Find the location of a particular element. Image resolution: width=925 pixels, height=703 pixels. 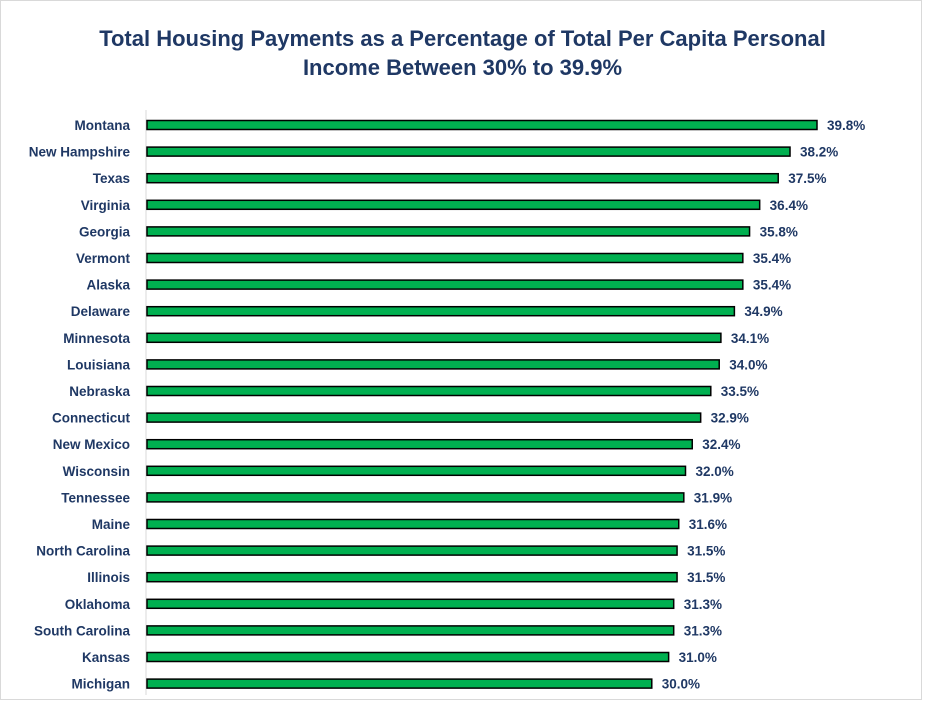

data-label: 39.8% is located at coordinates (846, 125).